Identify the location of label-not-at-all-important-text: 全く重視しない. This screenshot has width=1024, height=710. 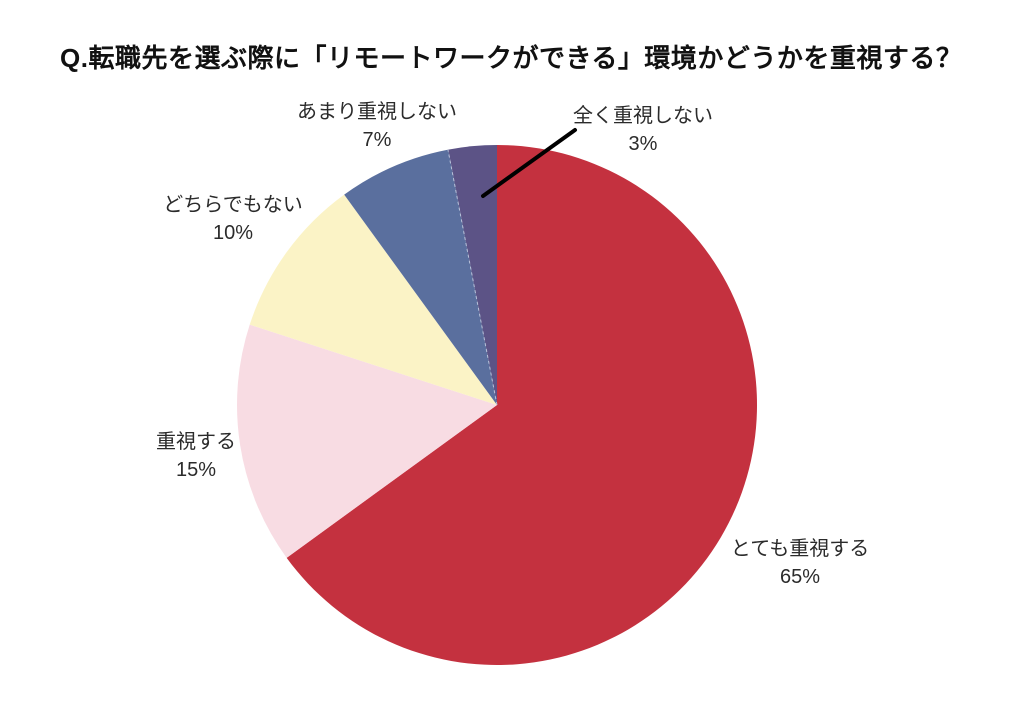
(643, 116).